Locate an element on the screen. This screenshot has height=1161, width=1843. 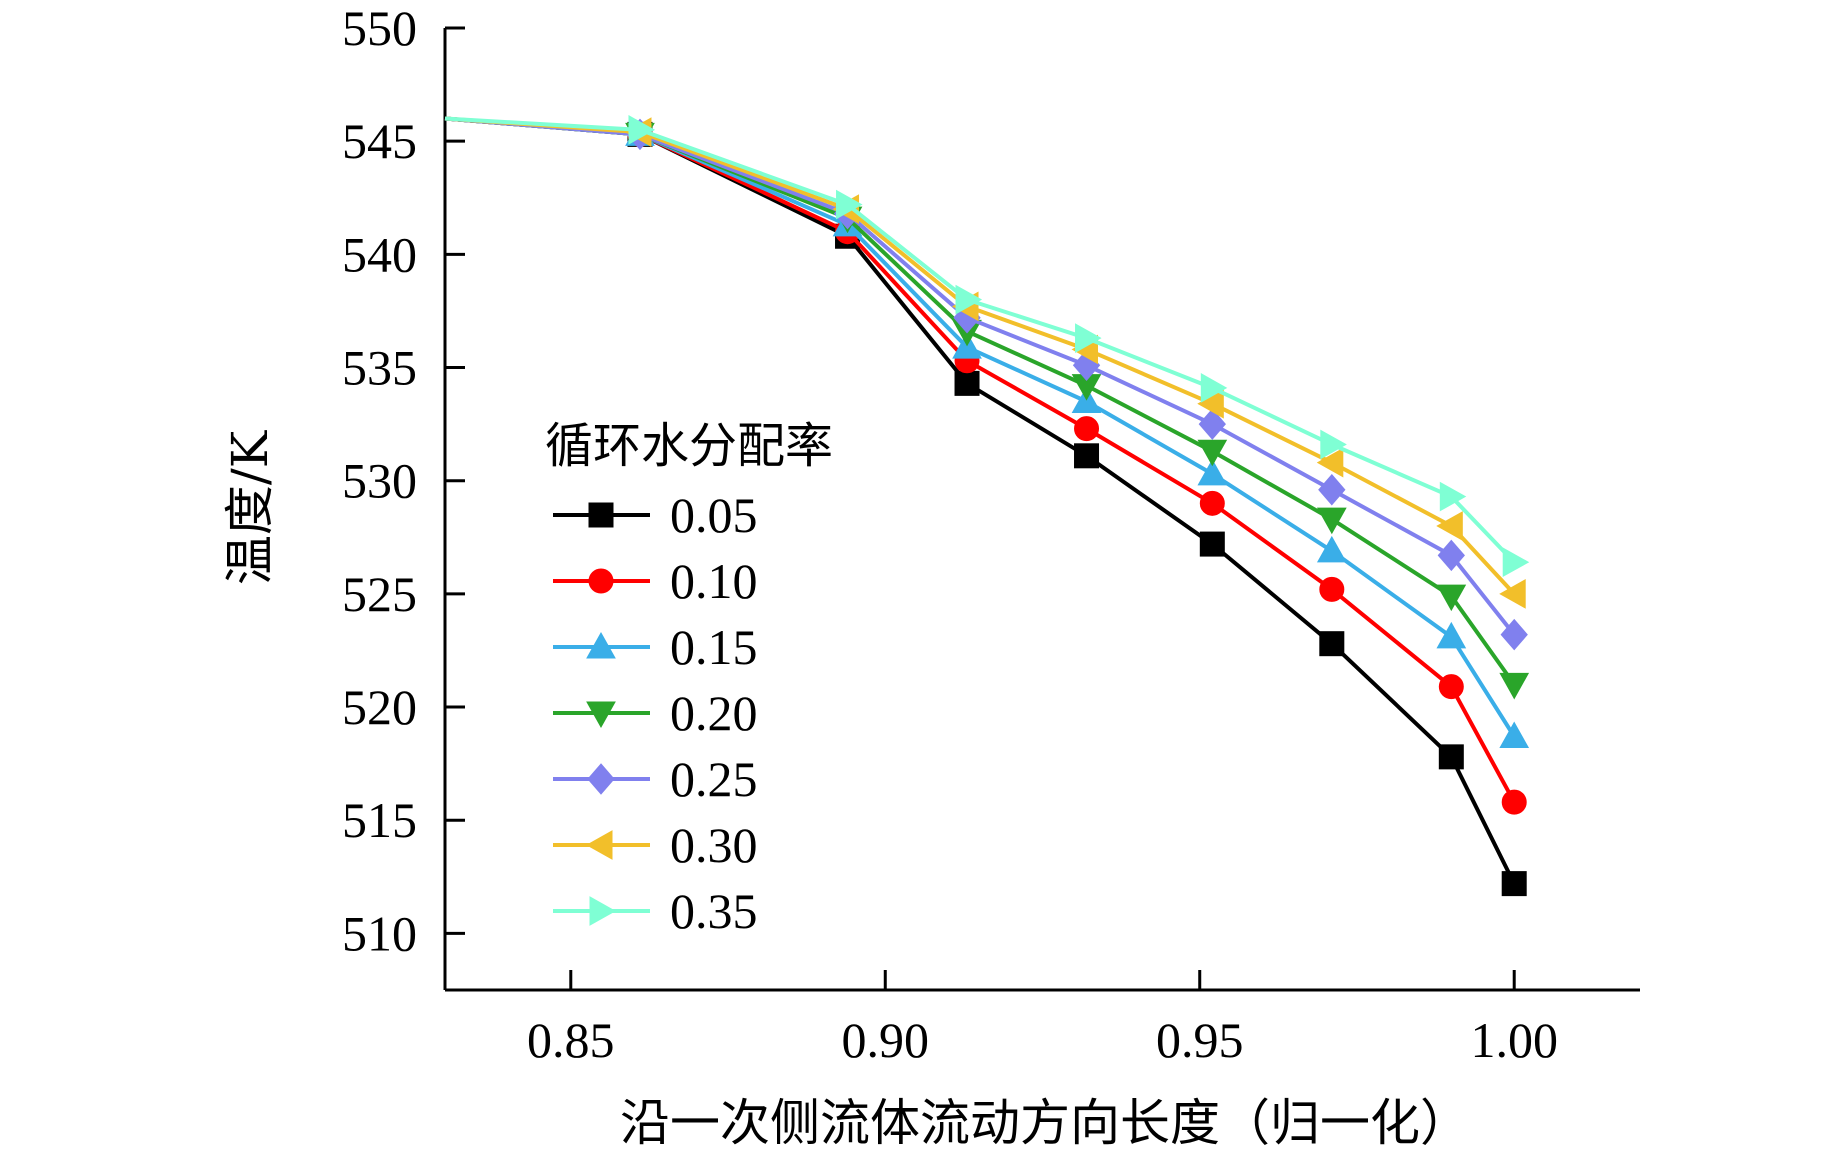
legend-entry: 0.10 is located at coordinates (655, 581).